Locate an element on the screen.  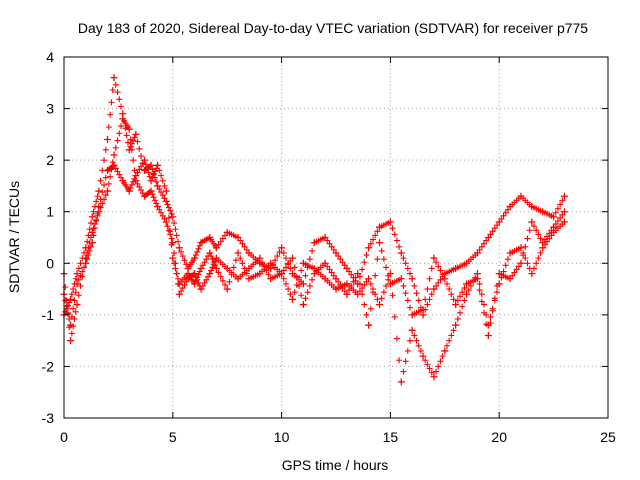
x-tick-label: 5 is located at coordinates (173, 437).